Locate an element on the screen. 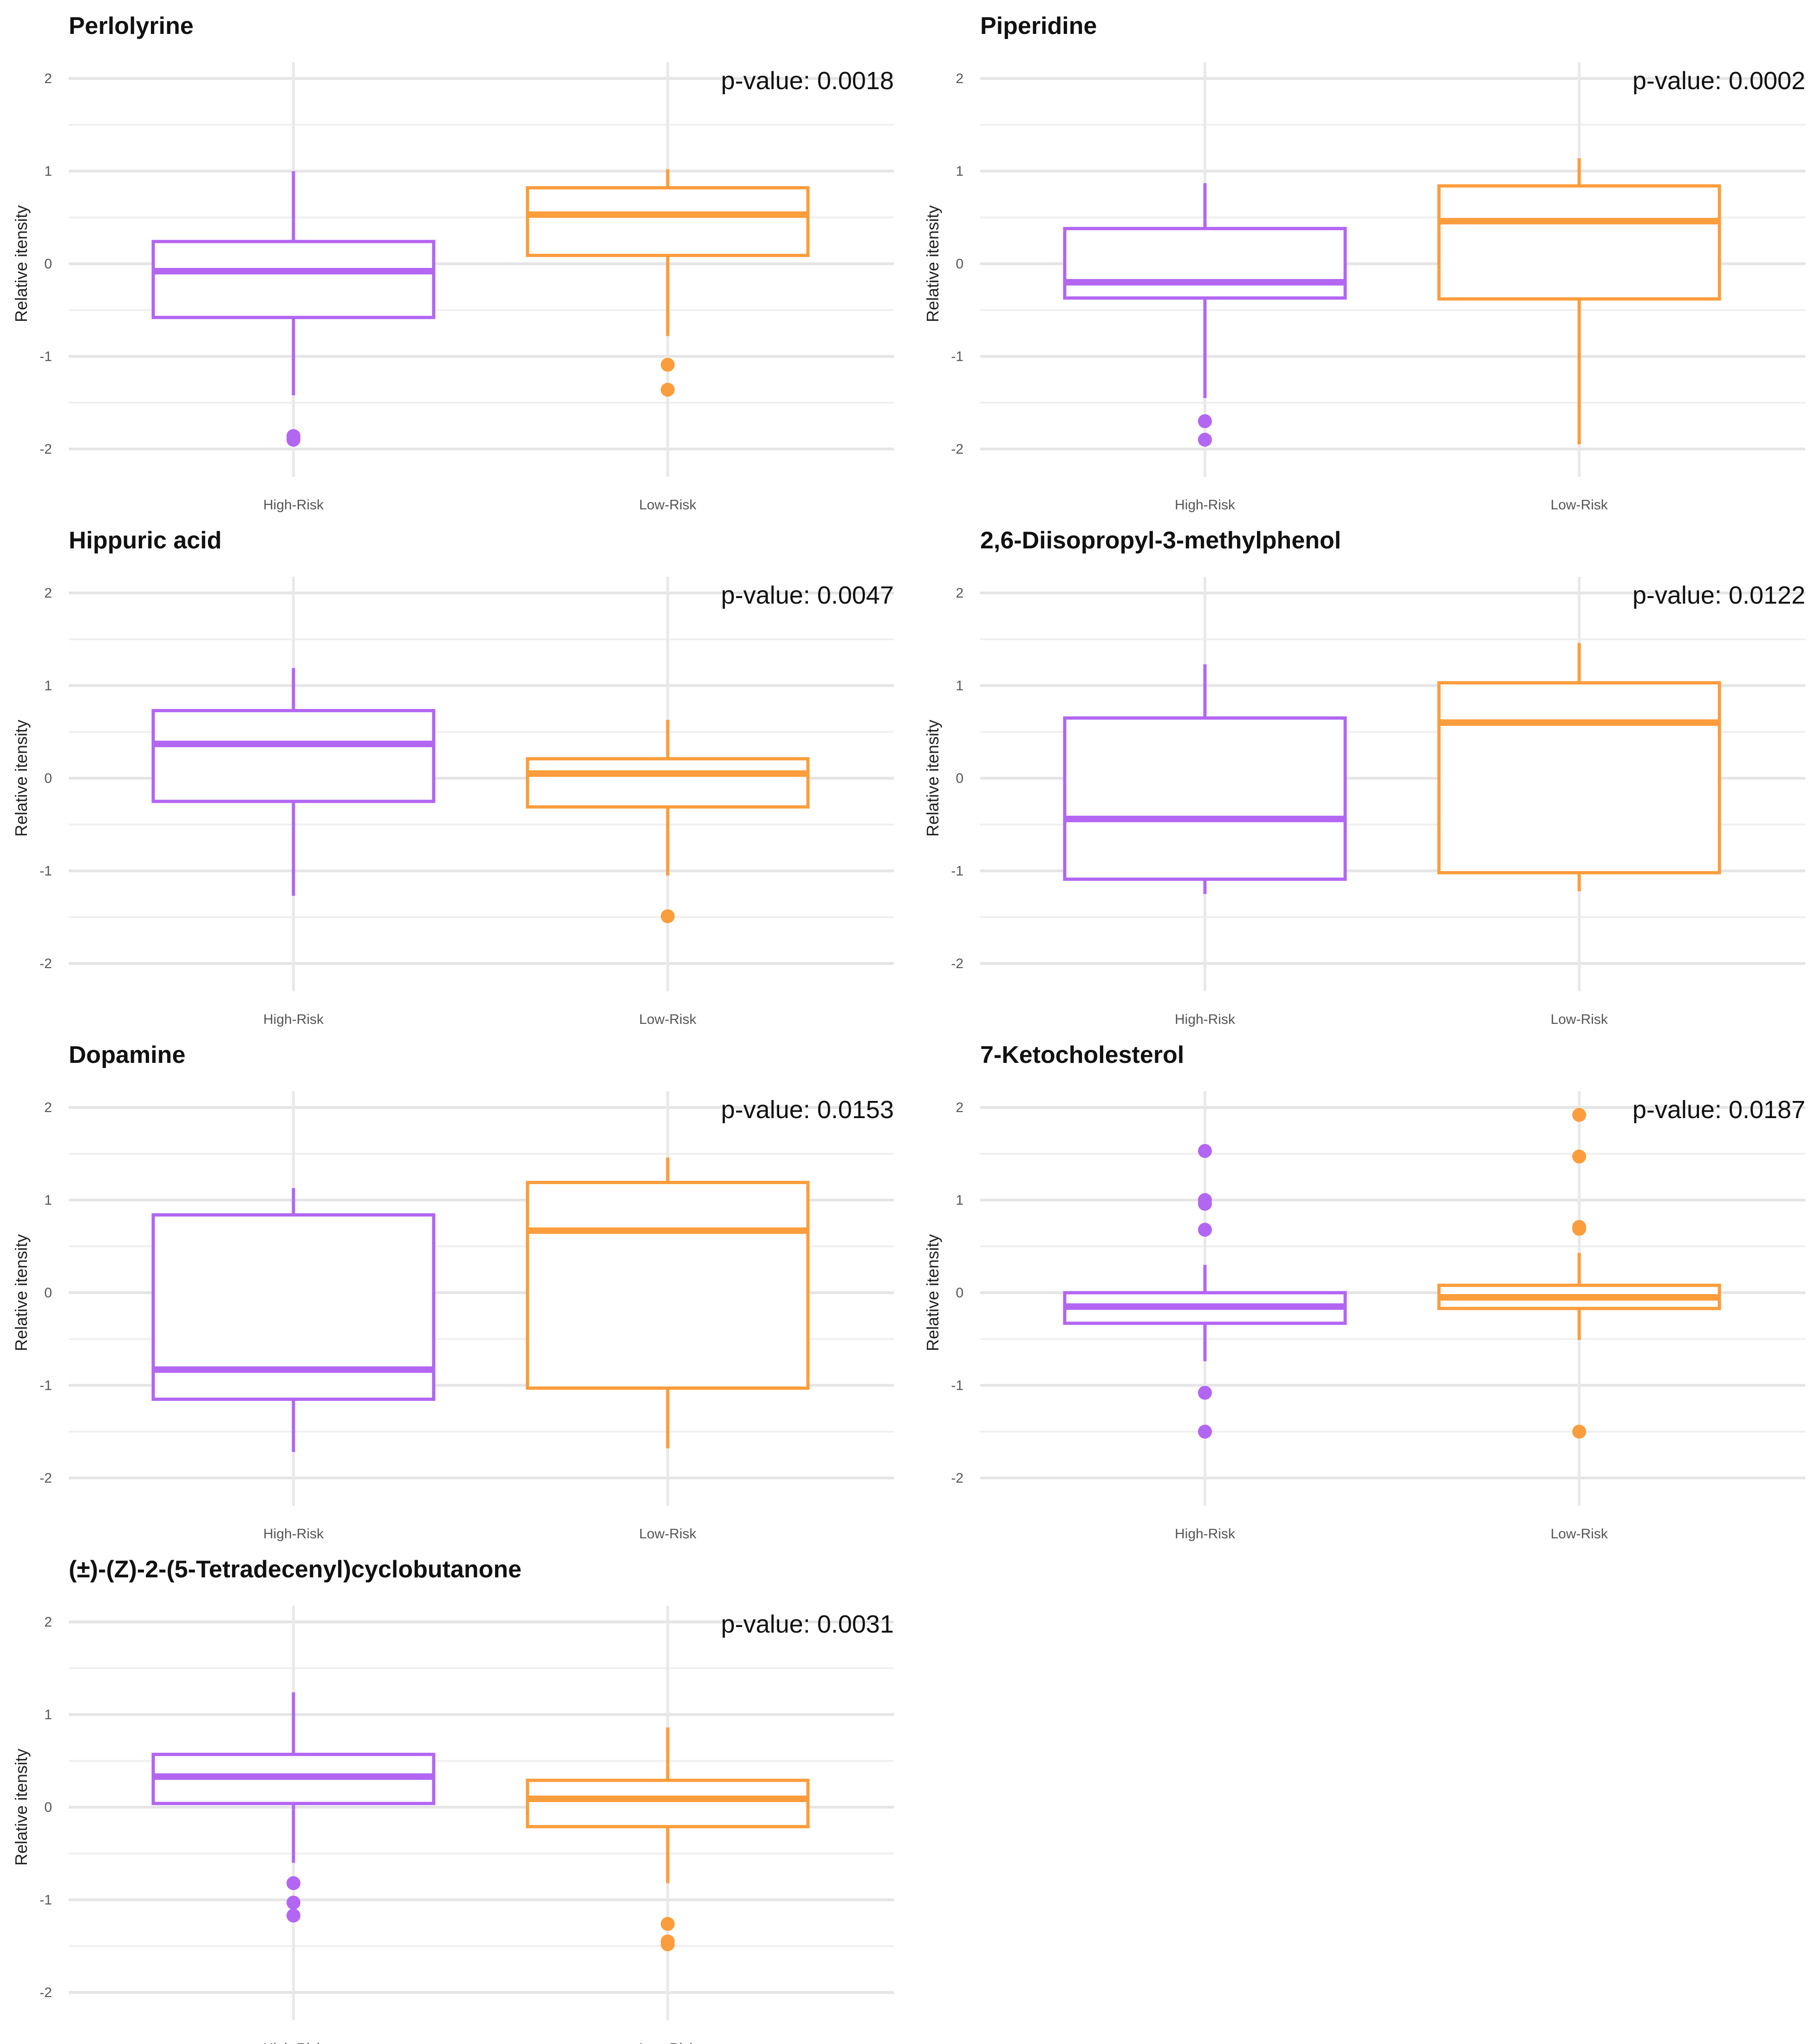 The image size is (1816, 2044). chart-title: 7-Ketocholesterol is located at coordinates (1082, 1055).